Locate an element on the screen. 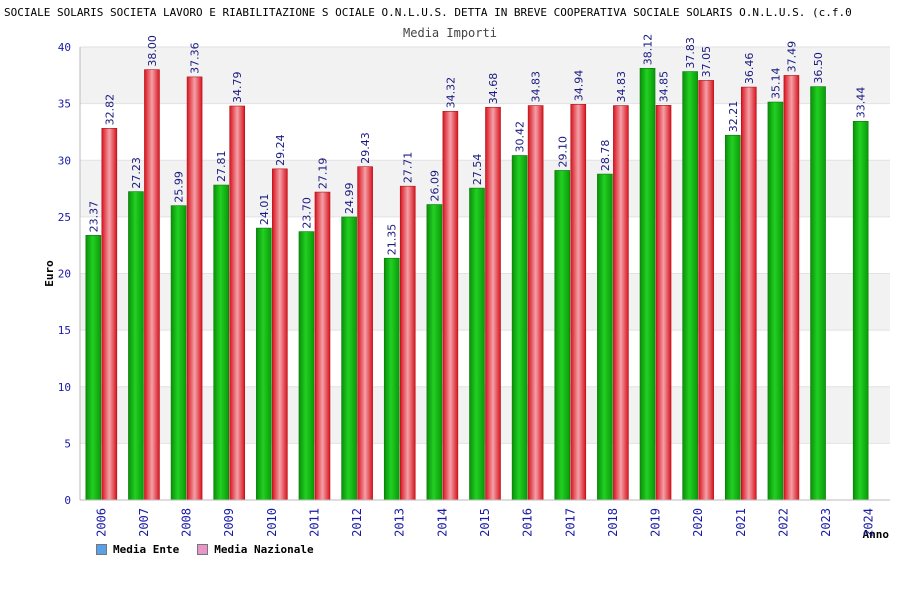  bar-ente-2013 is located at coordinates (391, 379).